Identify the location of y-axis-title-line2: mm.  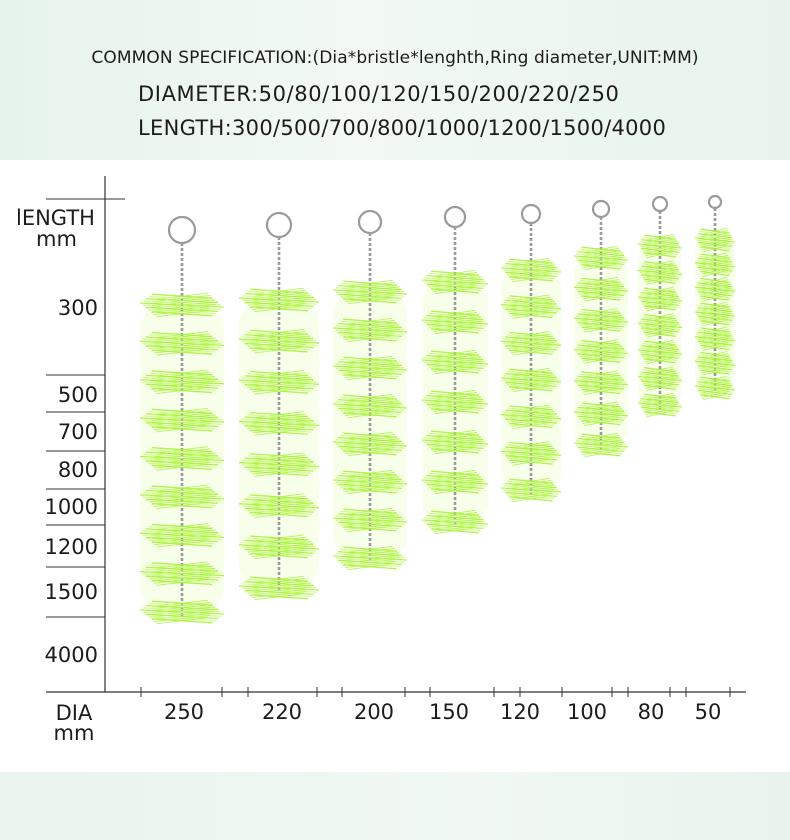
(56, 239).